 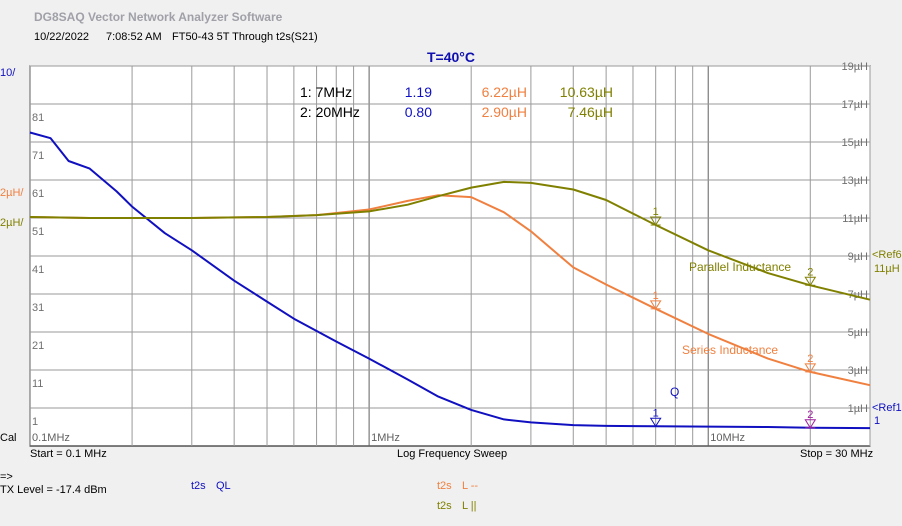 What do you see at coordinates (134, 37) in the screenshot?
I see `header-time: 7:08:52 AM` at bounding box center [134, 37].